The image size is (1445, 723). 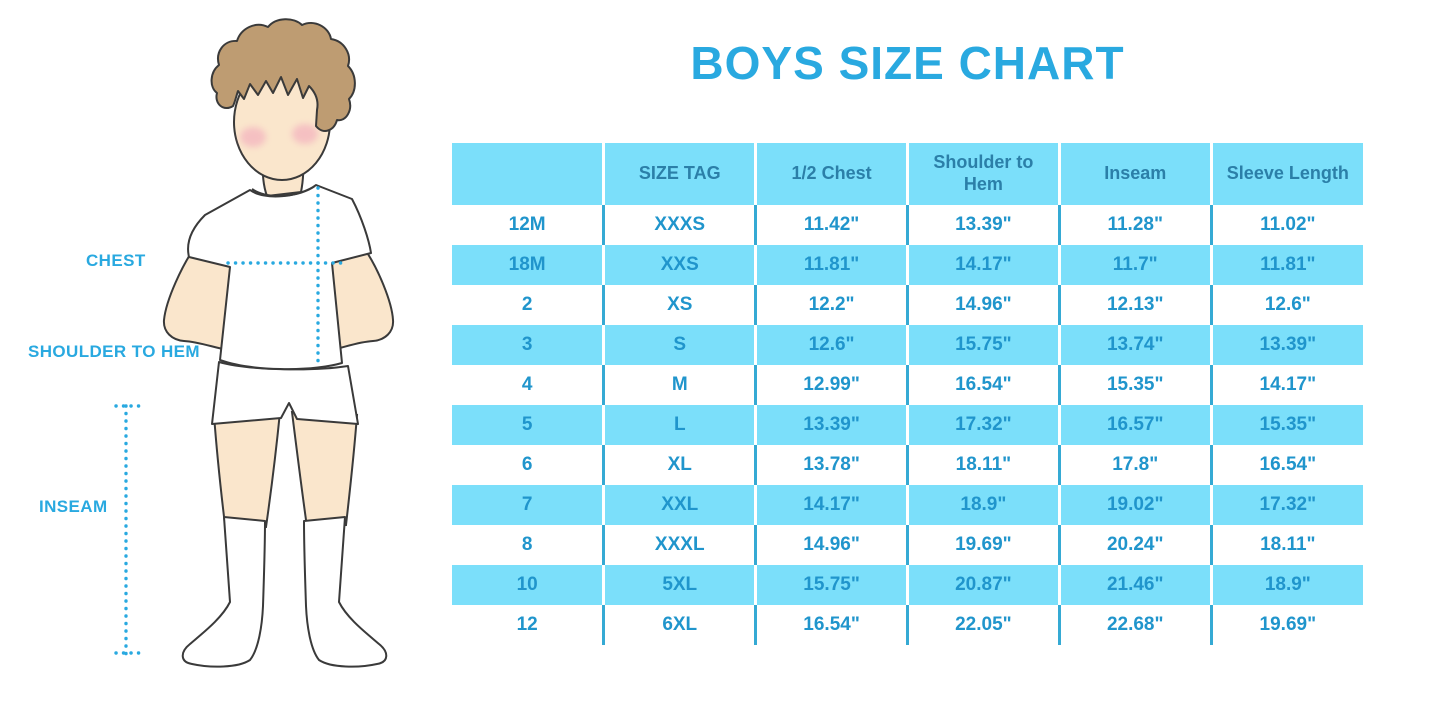 I want to click on measurement-cell: 11.02", so click(x=1286, y=225).